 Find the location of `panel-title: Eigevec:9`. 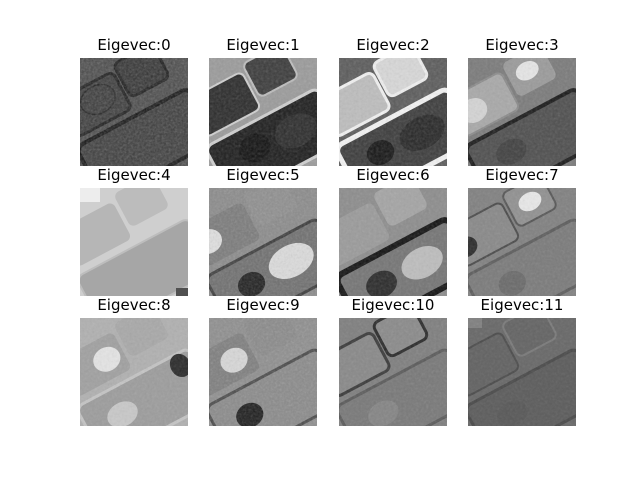

panel-title: Eigevec:9 is located at coordinates (263, 305).